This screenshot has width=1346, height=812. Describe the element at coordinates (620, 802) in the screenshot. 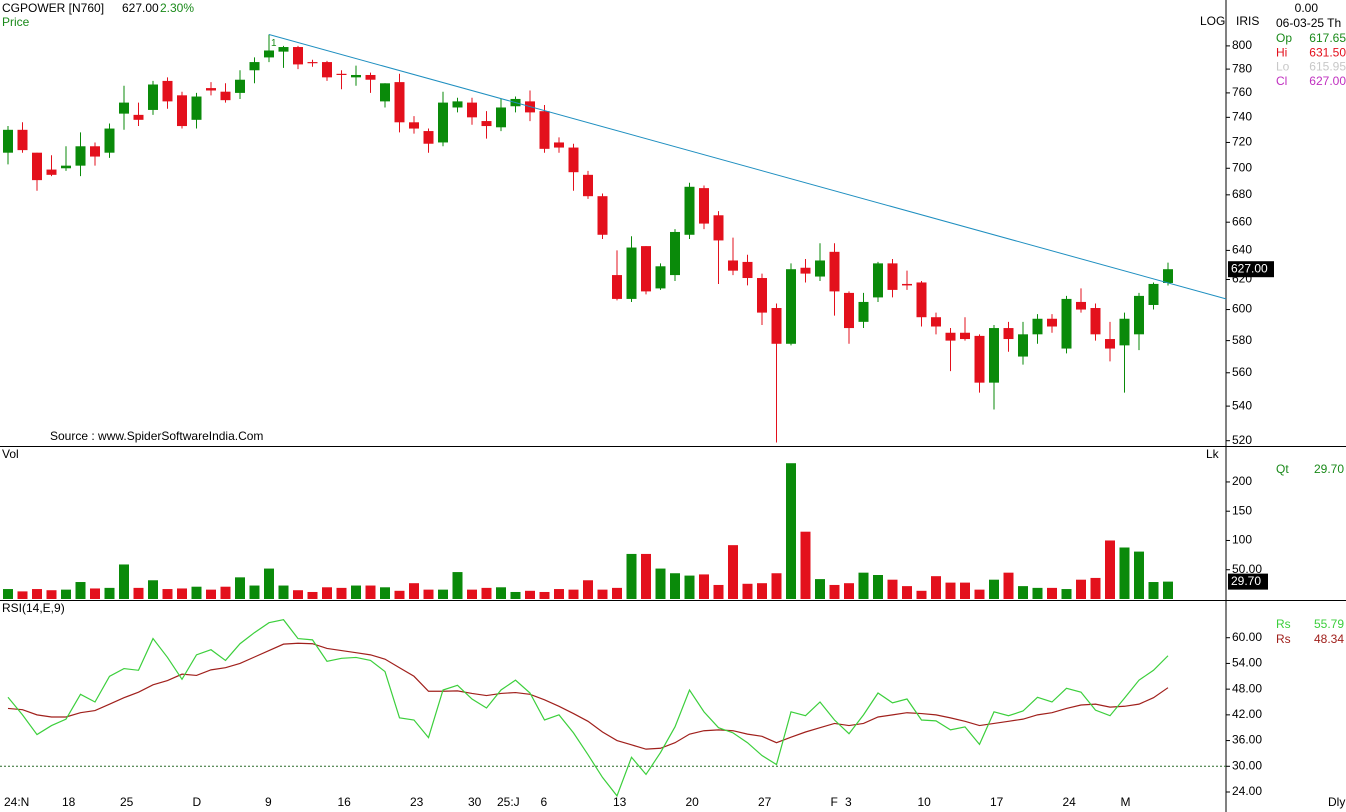

I see `x-tick-label: 13` at that location.